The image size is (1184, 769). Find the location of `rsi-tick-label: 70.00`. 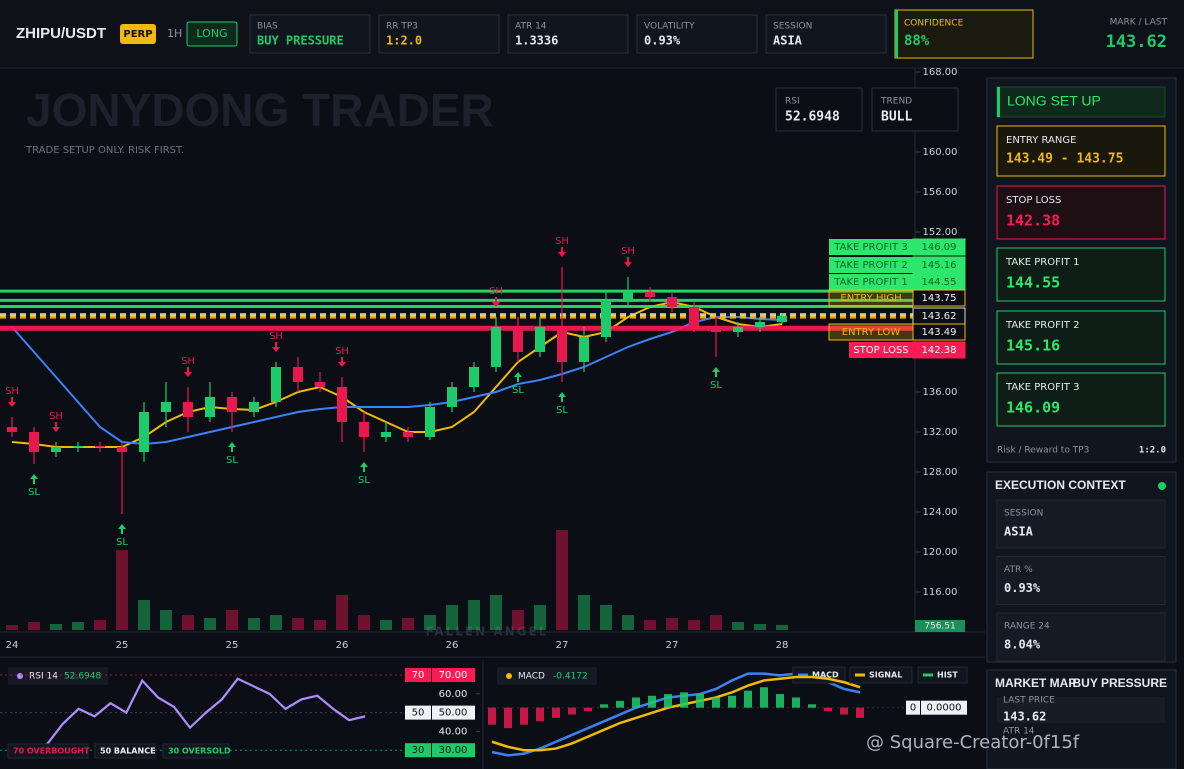

rsi-tick-label: 70.00 is located at coordinates (453, 675).